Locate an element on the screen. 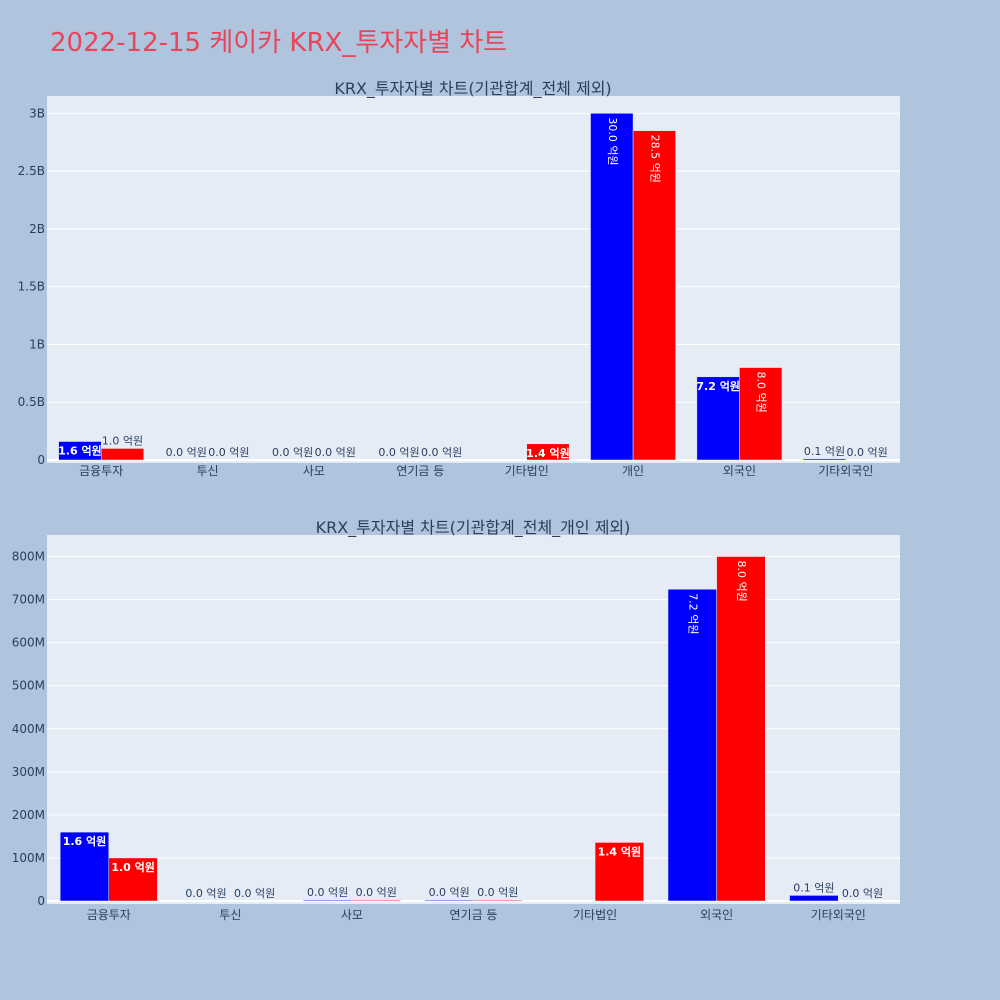 Image resolution: width=1000 pixels, height=1000 pixels. chart-title: KRX_투자자별 차트(기관합계_전체_개인 제외) is located at coordinates (473, 528).